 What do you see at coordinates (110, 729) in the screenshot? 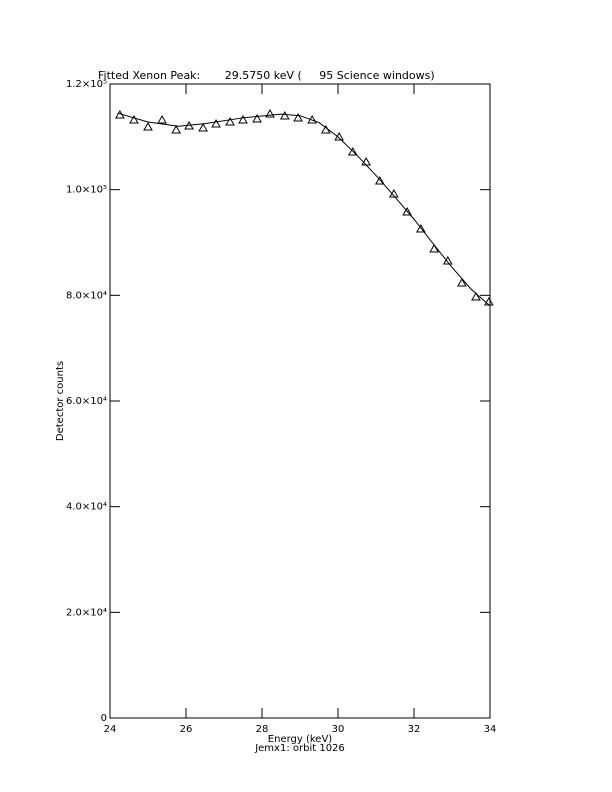
I see `x-tick-label: 24` at bounding box center [110, 729].